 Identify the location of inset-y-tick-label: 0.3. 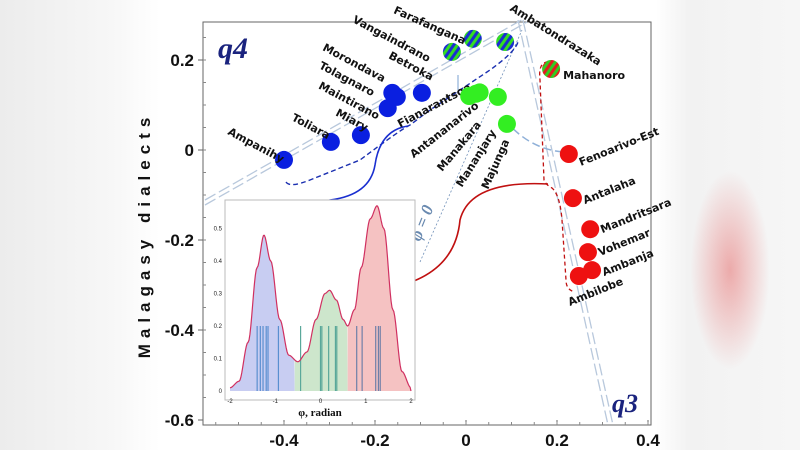
(218, 295).